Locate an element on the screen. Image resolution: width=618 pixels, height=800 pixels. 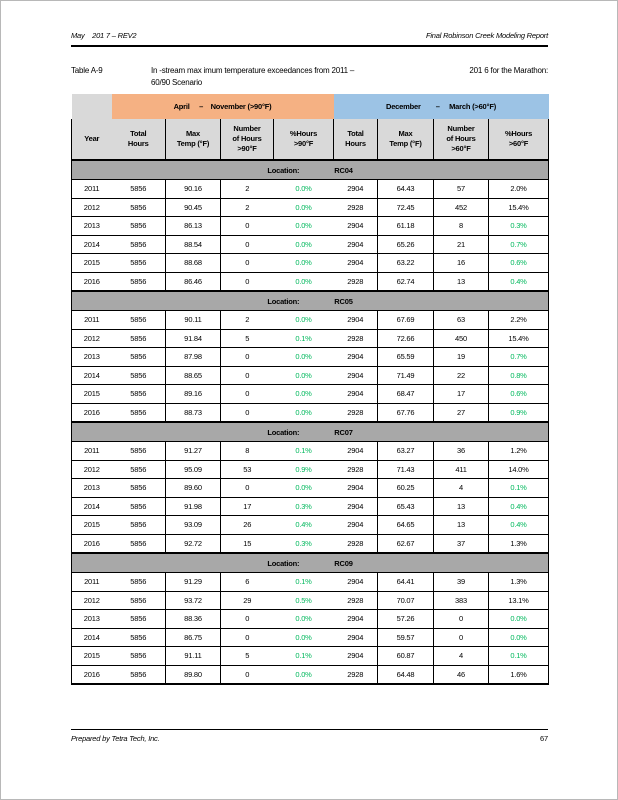
table-cell: 60.25 is located at coordinates (405, 488).